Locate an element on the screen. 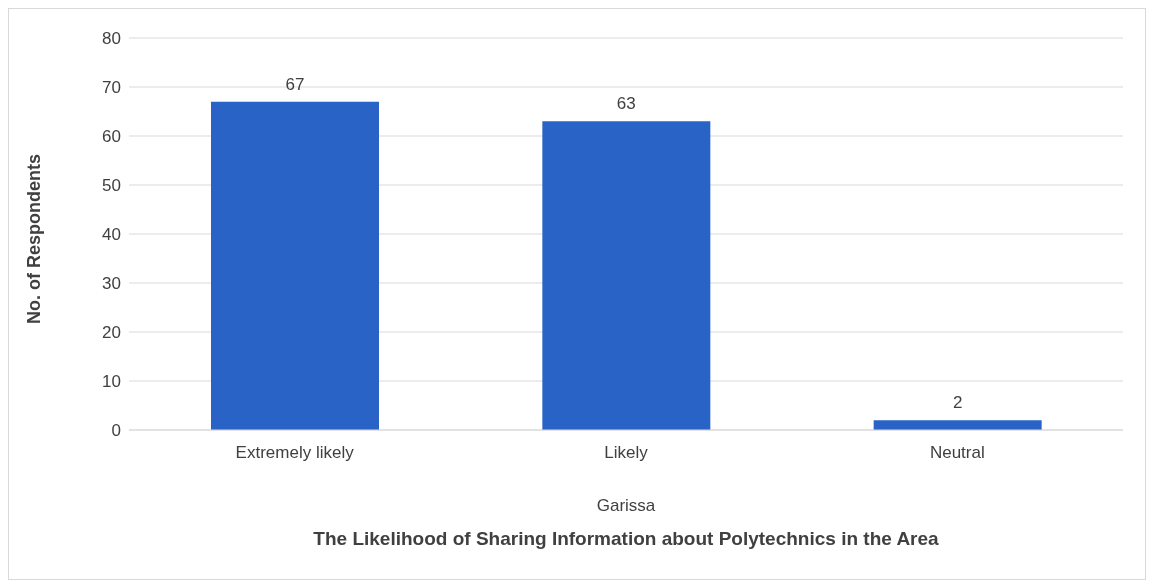  data-label: 2 is located at coordinates (957, 403).